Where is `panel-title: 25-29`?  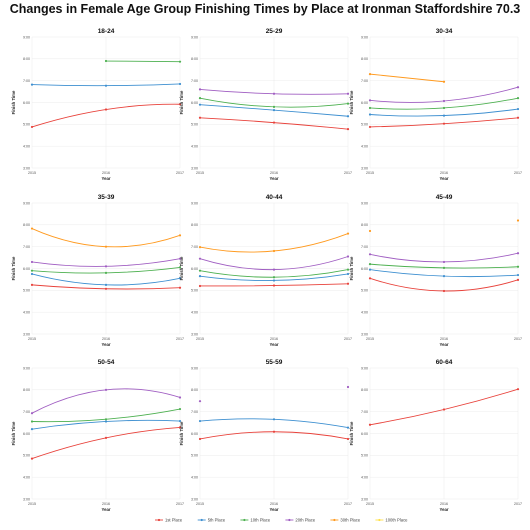 panel-title: 25-29 is located at coordinates (274, 31).